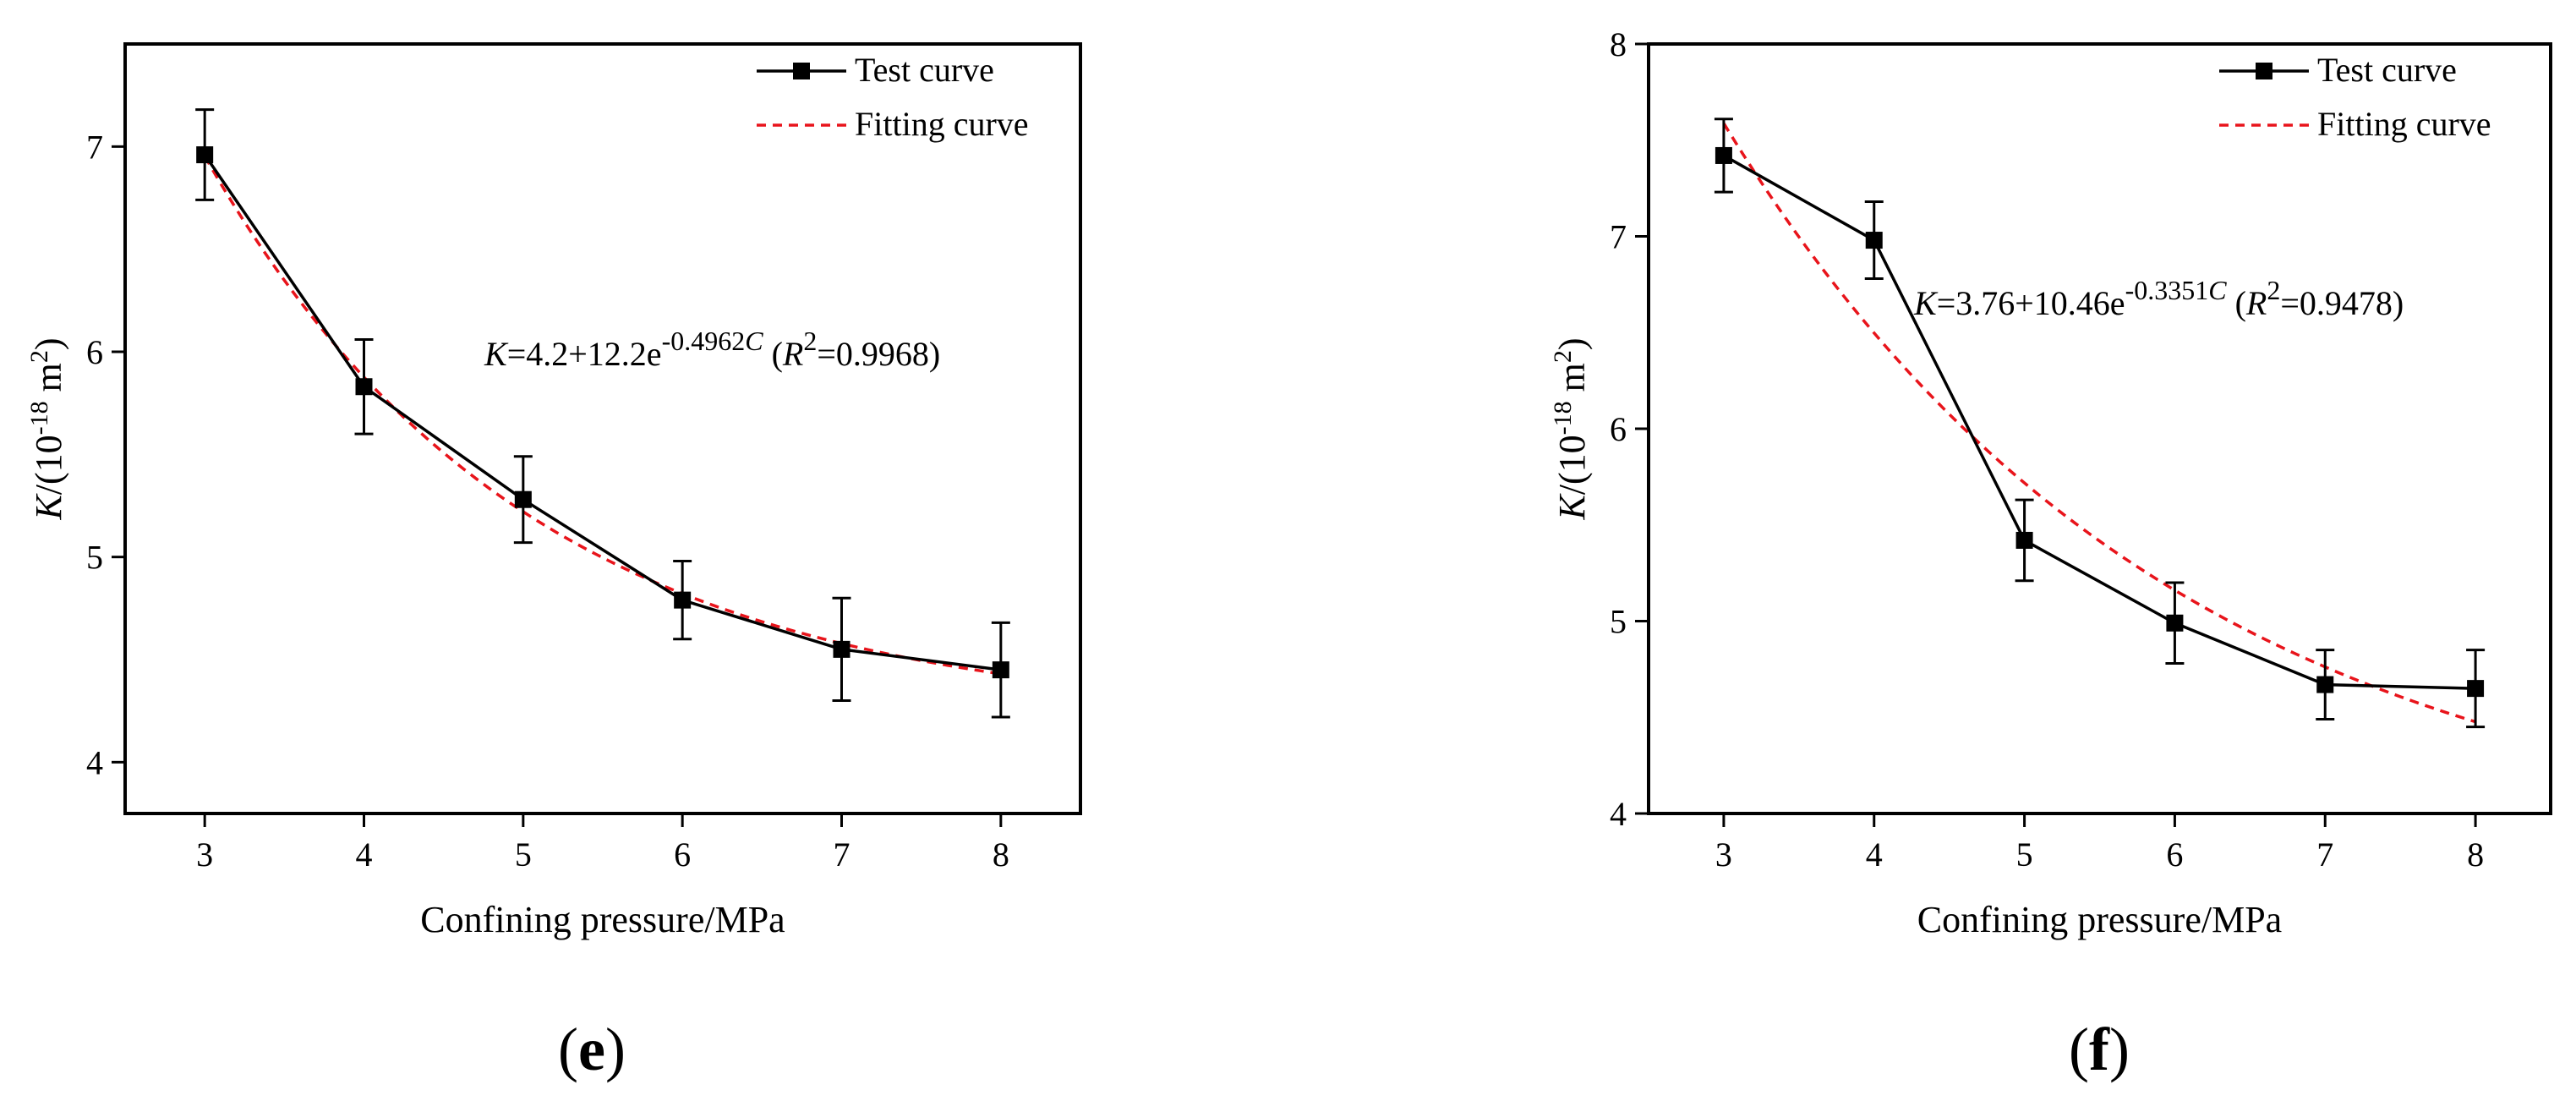 The height and width of the screenshot is (1112, 2576). What do you see at coordinates (712, 349) in the screenshot?
I see `fit-equation: K=4.2+12.2e-0.4962C (R2=0.9968)` at bounding box center [712, 349].